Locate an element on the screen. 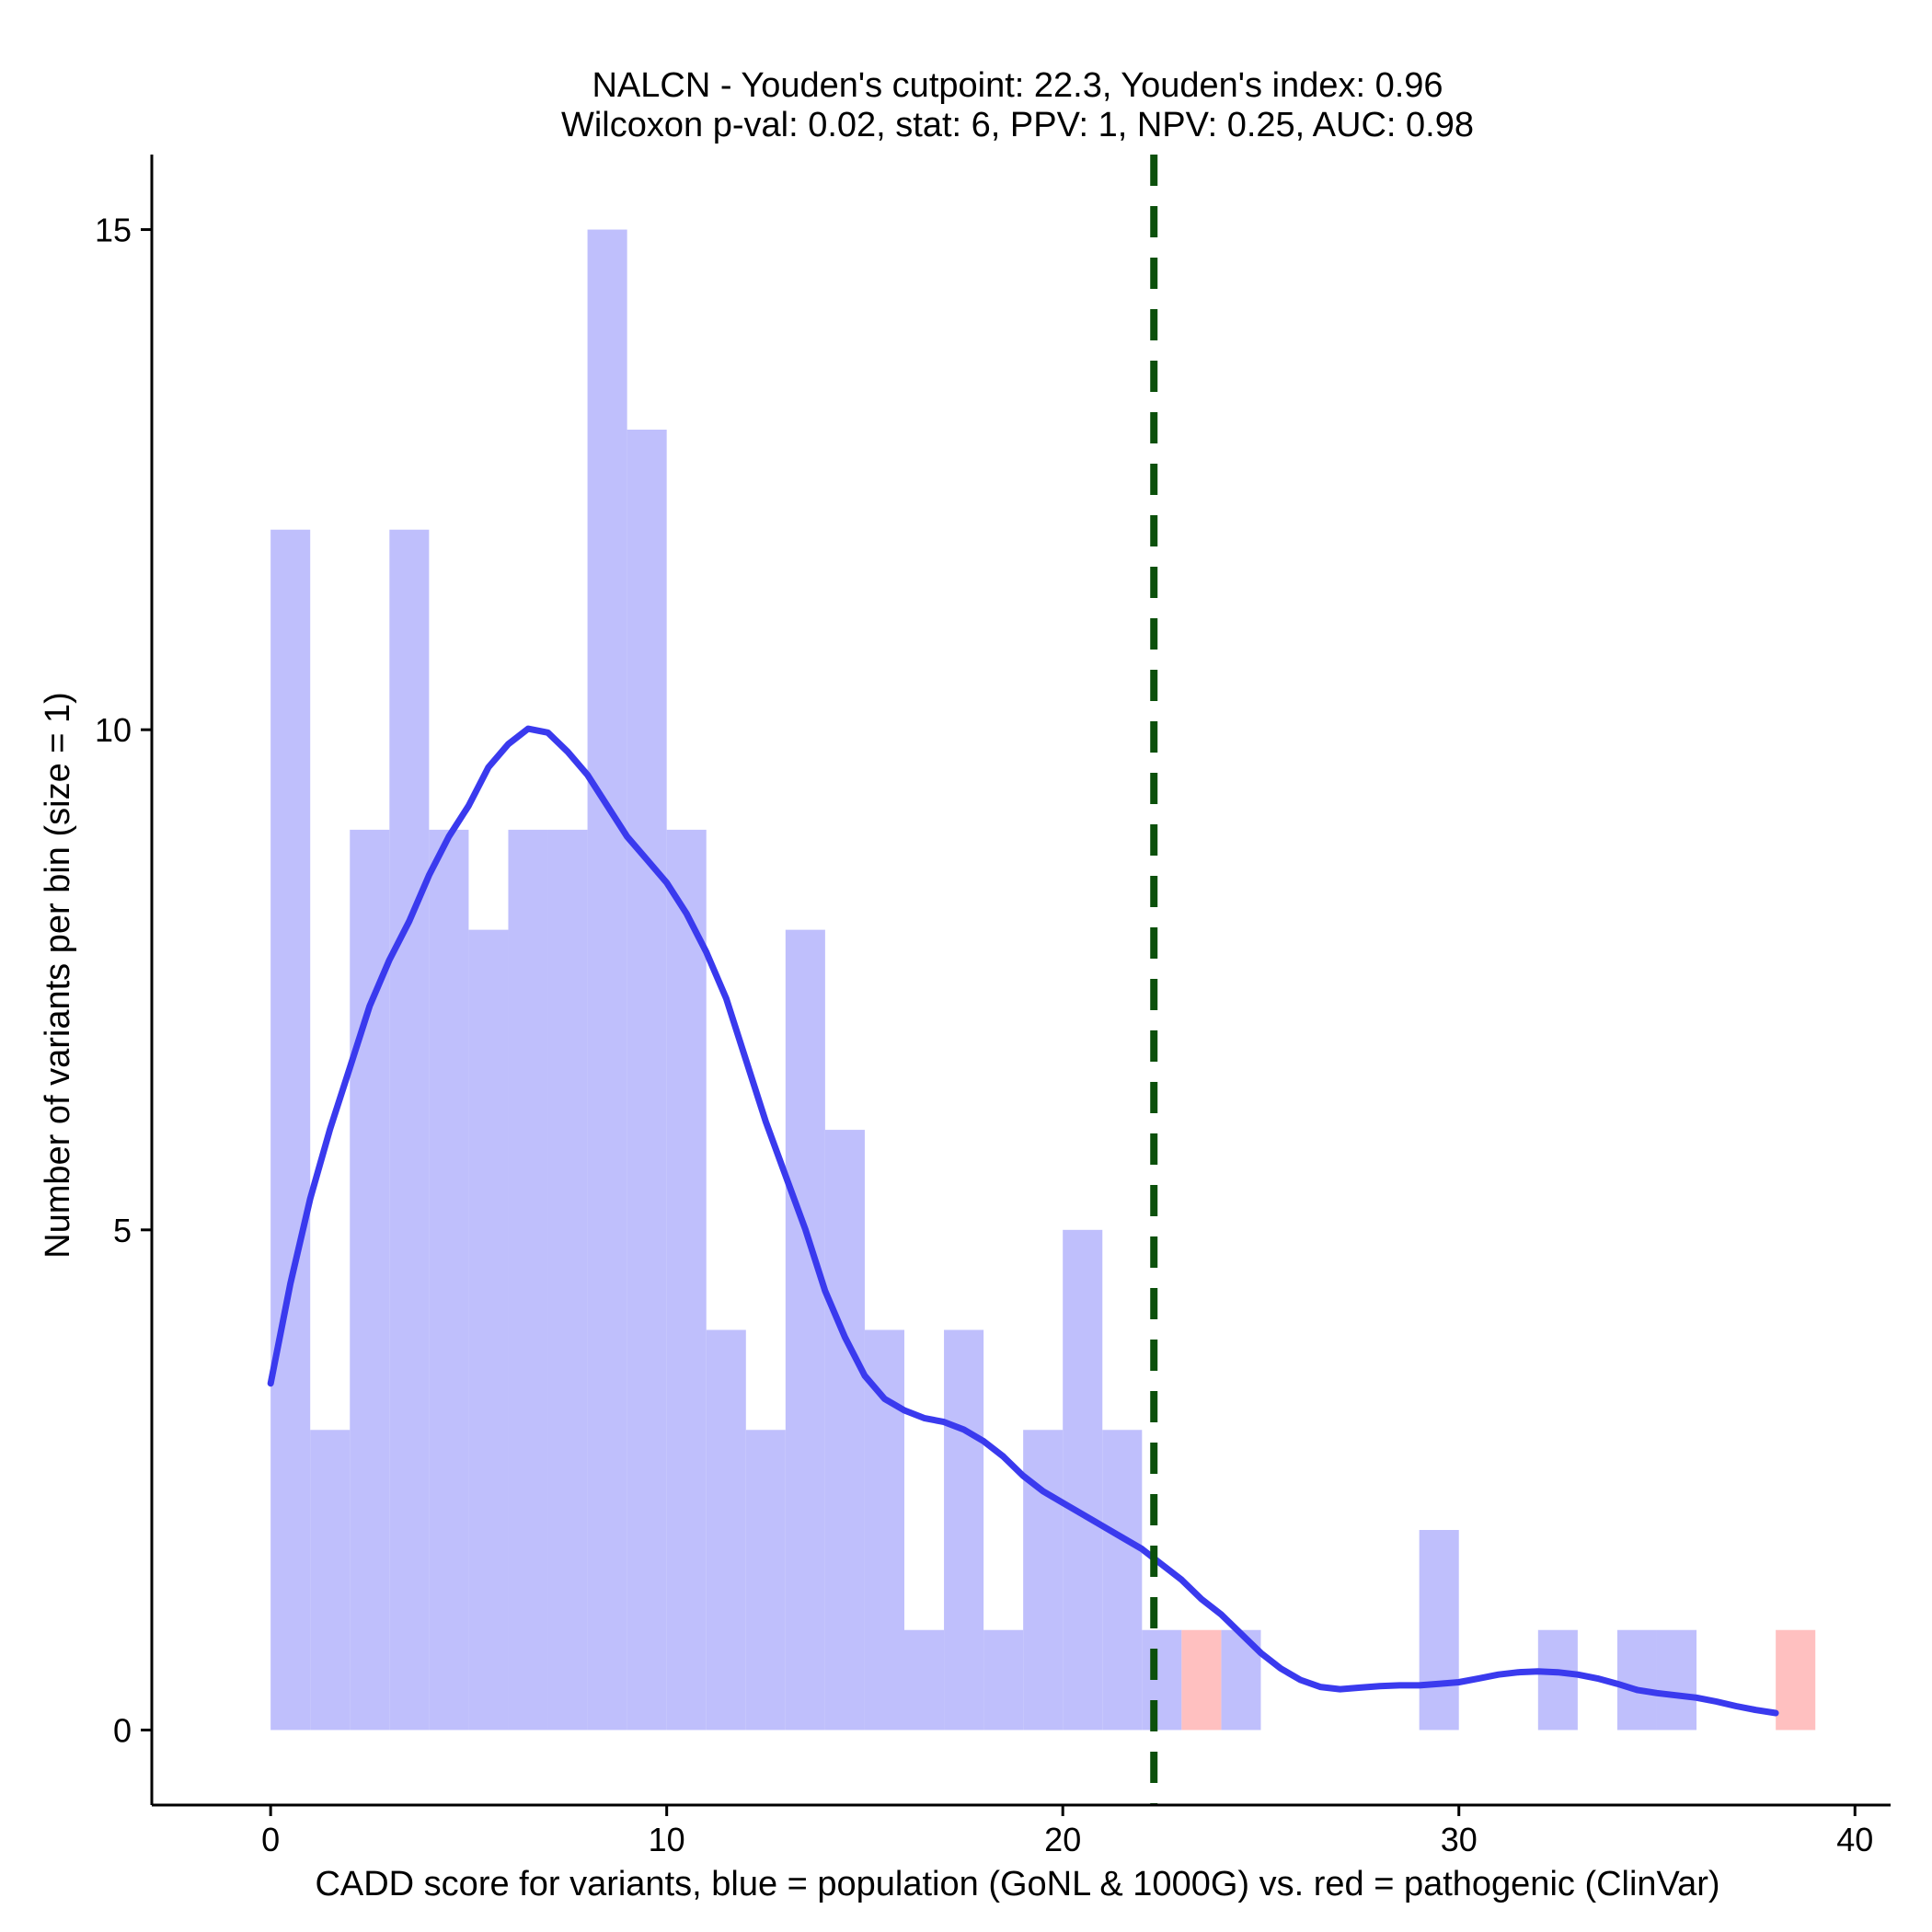 The width and height of the screenshot is (1932, 1932). x-tick-label: 20 is located at coordinates (1062, 1839).